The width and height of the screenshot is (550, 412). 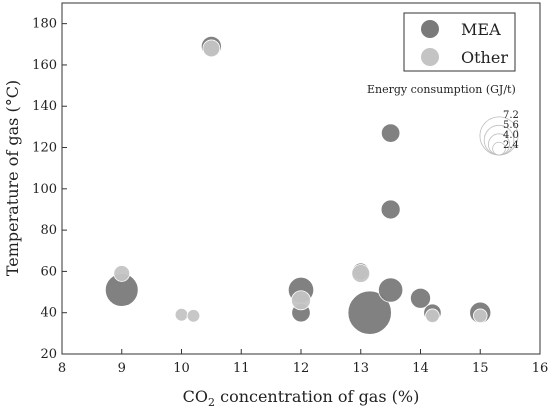 What do you see at coordinates (301, 368) in the screenshot?
I see `x-tick-label: 12` at bounding box center [301, 368].